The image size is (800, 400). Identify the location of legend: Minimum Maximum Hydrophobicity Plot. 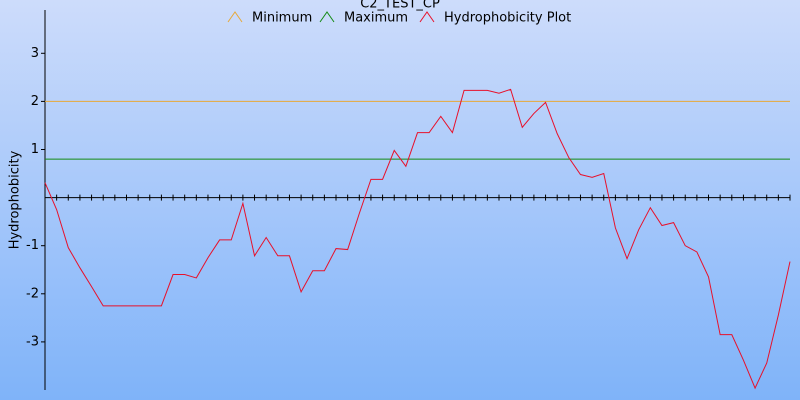
(399, 18).